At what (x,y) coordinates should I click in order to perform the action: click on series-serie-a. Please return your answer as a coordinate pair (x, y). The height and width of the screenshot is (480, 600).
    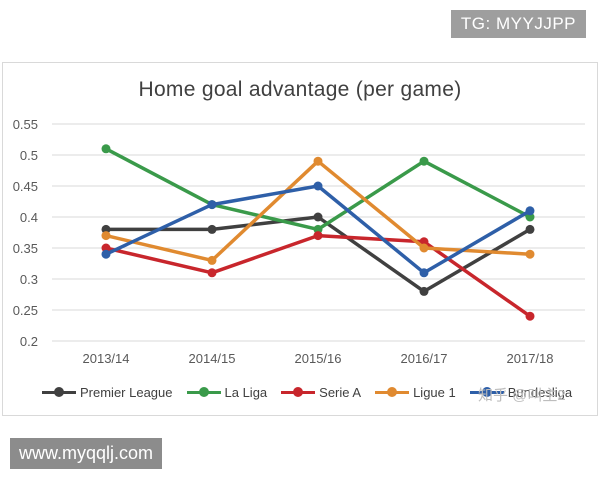
    Looking at the image, I should click on (318, 276).